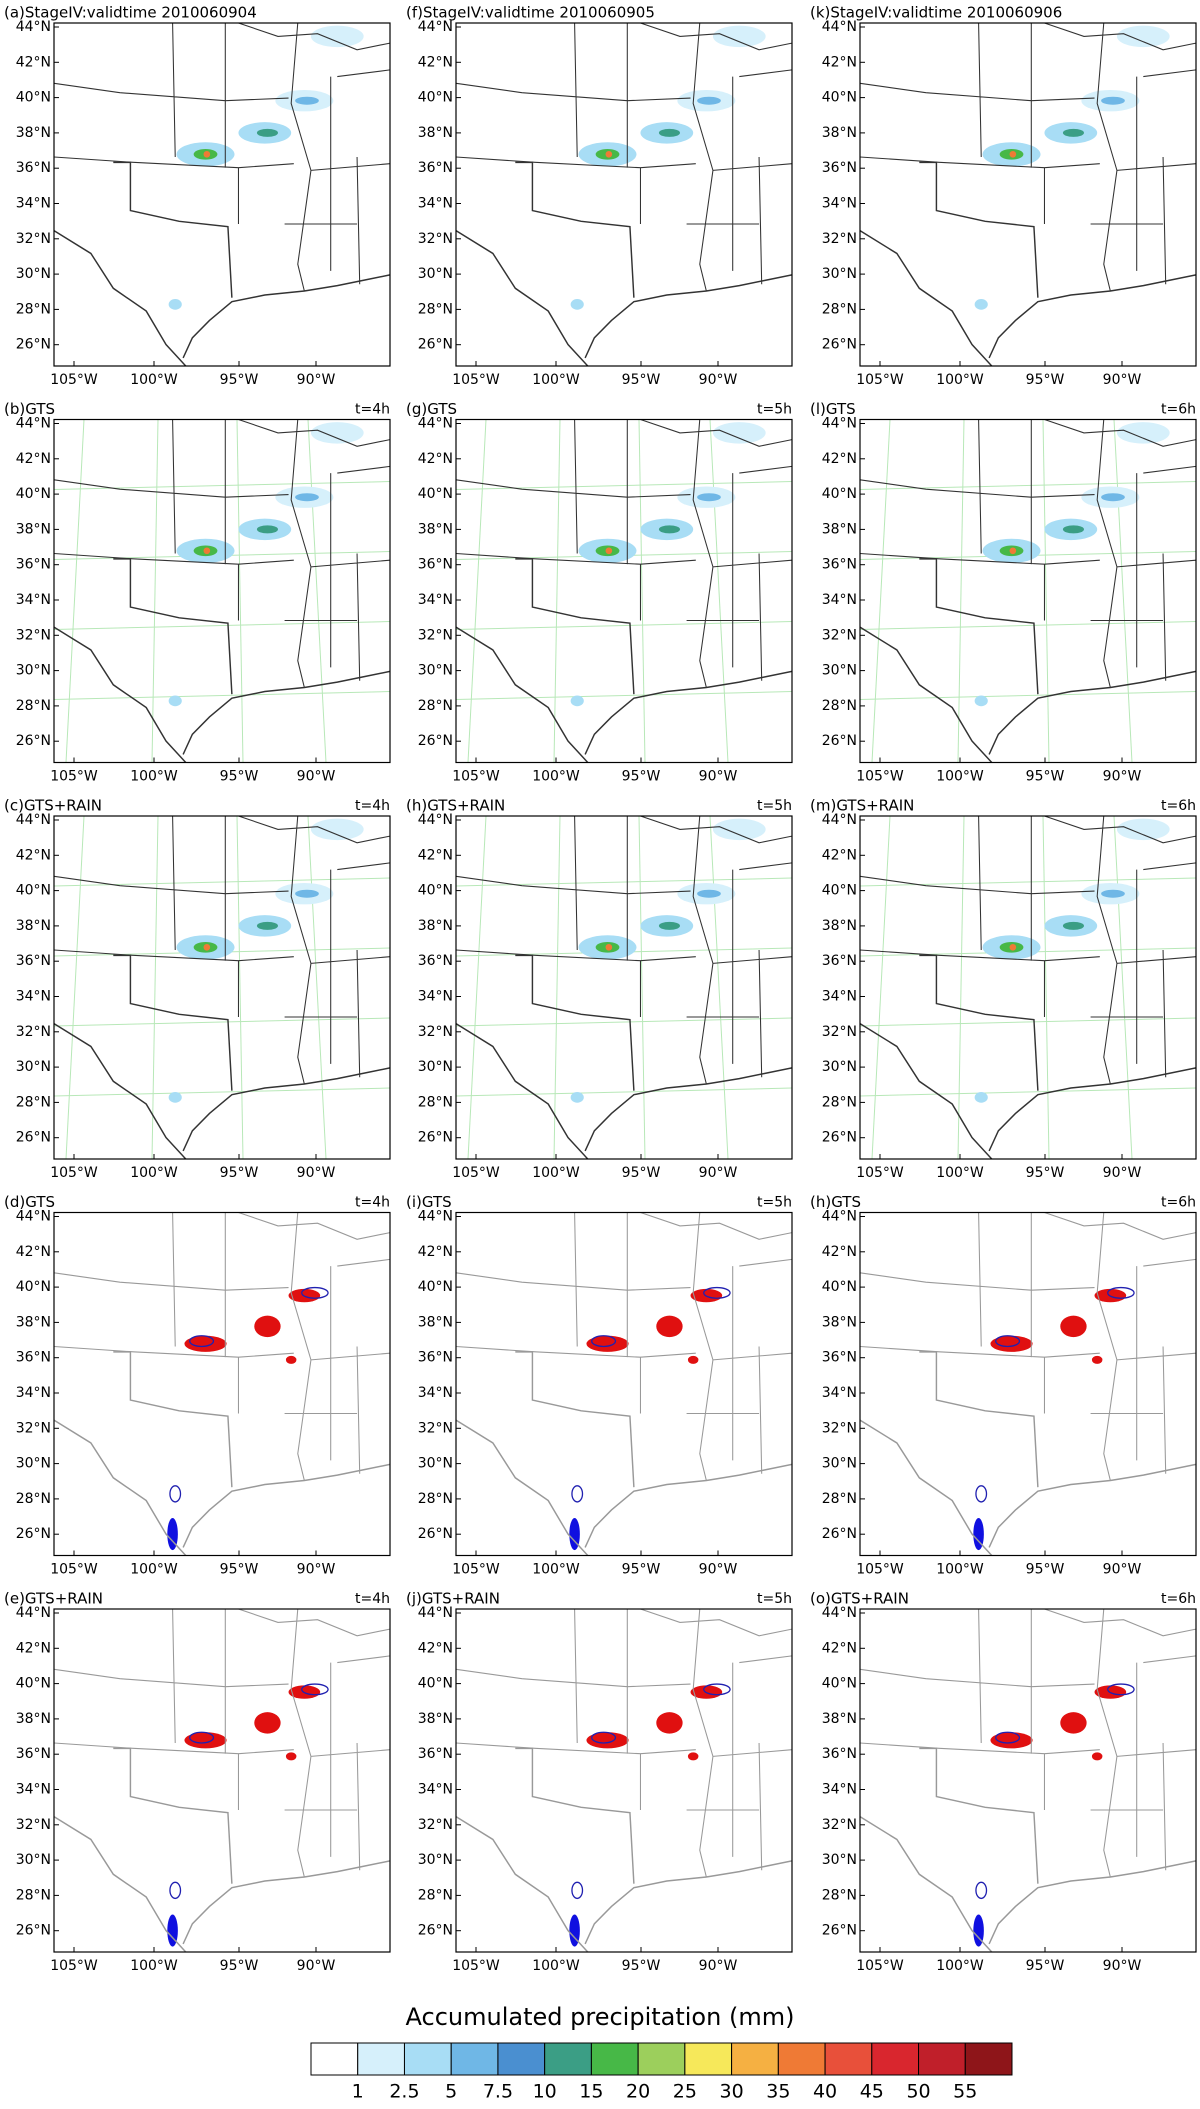 The width and height of the screenshot is (1200, 2109). I want to click on colorbar-label: 1, so click(358, 2092).